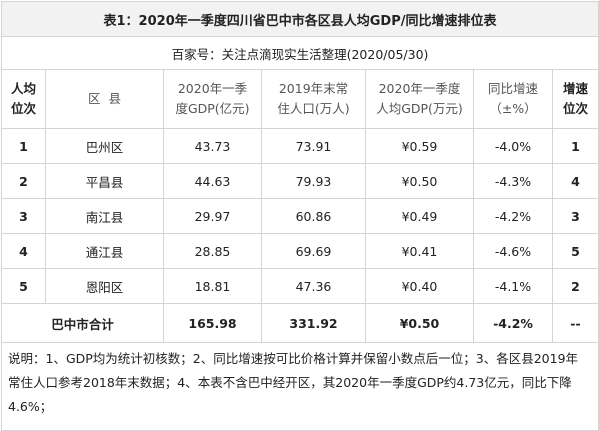 This screenshot has height=431, width=599. I want to click on cell-rank: 1, so click(23, 146).